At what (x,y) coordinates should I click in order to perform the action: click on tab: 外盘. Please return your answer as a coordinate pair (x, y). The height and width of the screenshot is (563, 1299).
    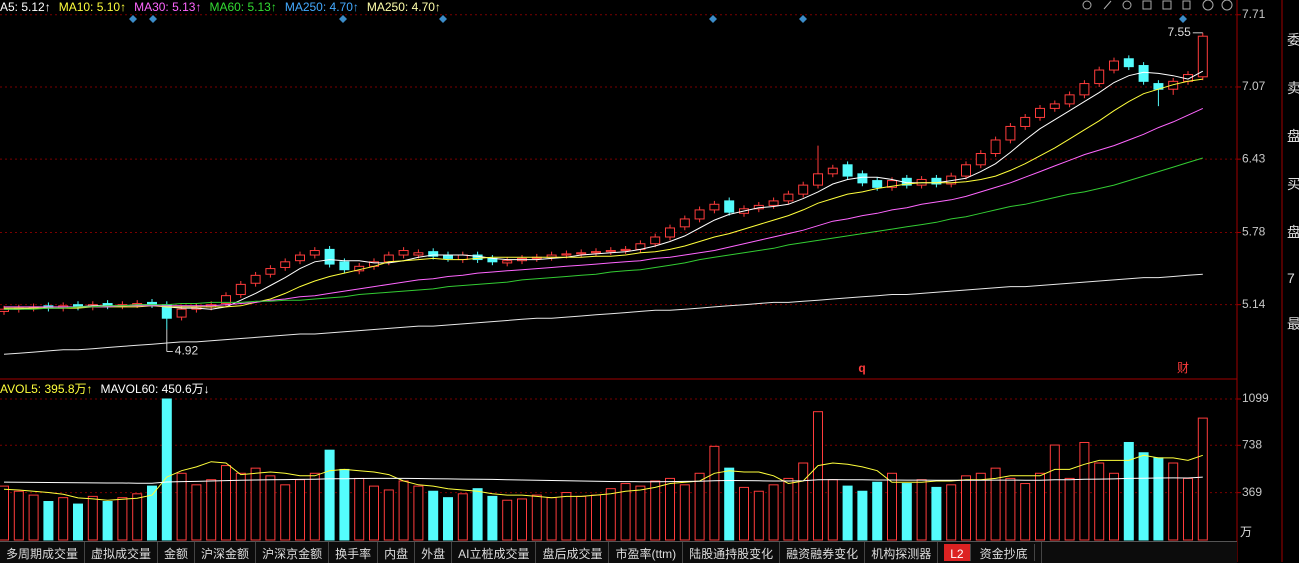
    Looking at the image, I should click on (434, 552).